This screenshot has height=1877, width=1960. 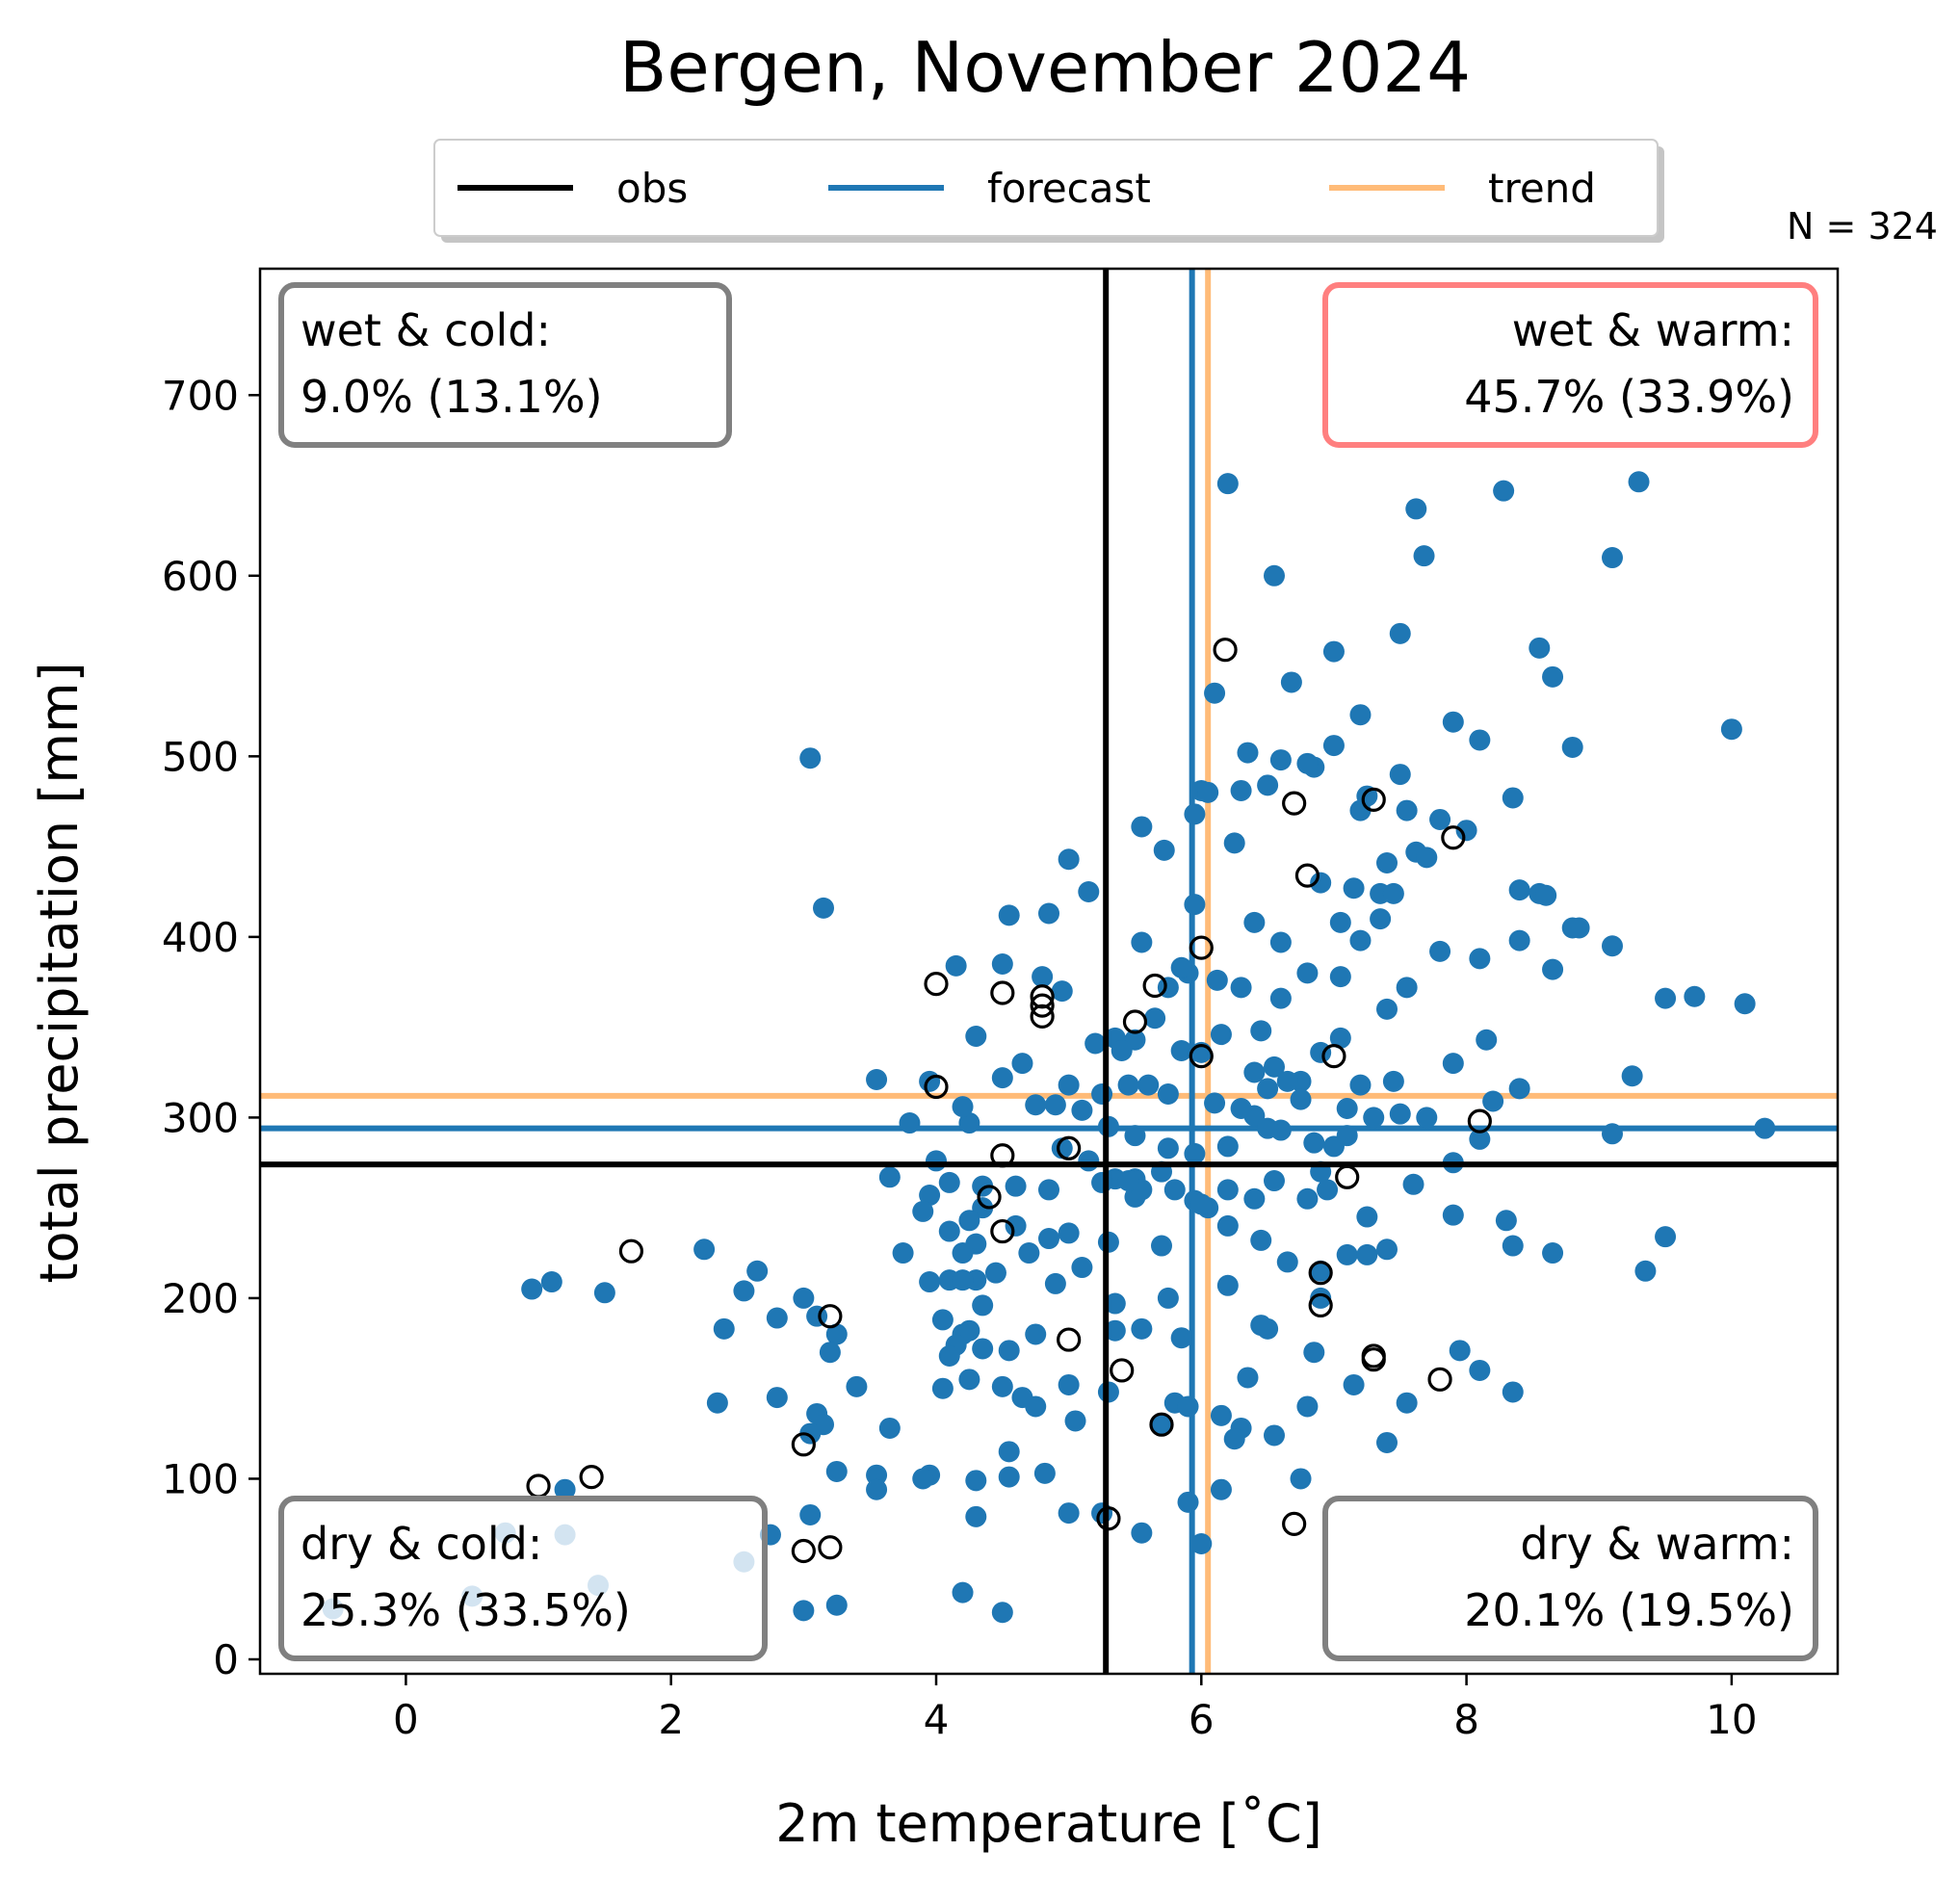 What do you see at coordinates (200, 1118) in the screenshot?
I see `y-tick-label: 300` at bounding box center [200, 1118].